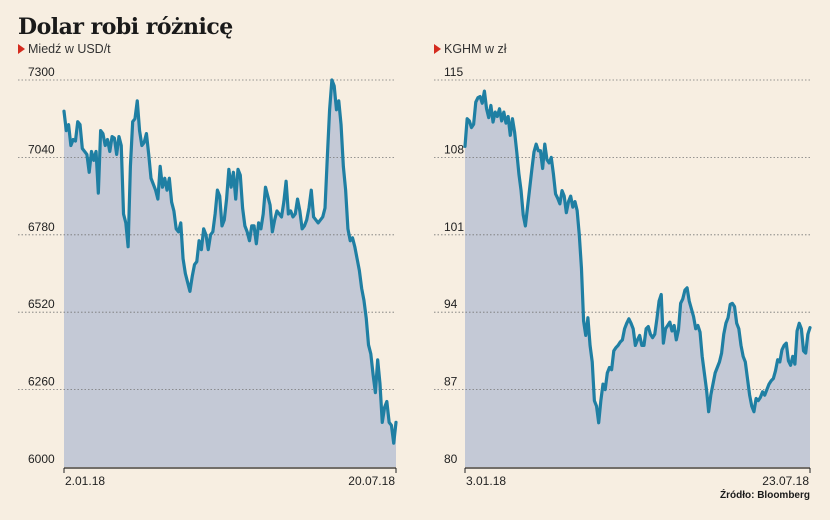  What do you see at coordinates (785, 481) in the screenshot?
I see `x-tick-label-end: 23.07.18` at bounding box center [785, 481].